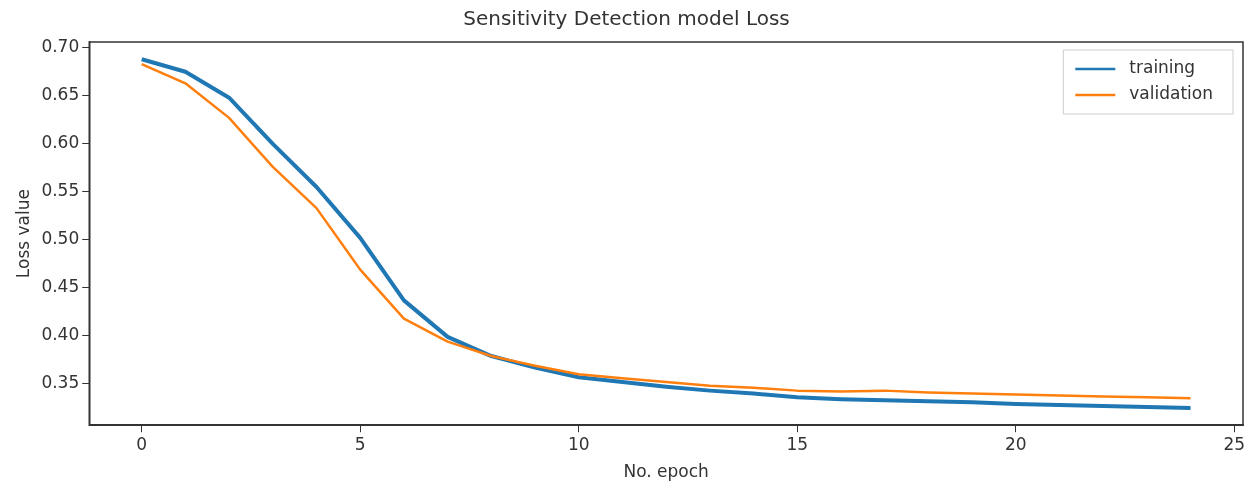 This screenshot has width=1253, height=487. I want to click on y-tick-label: 0.65, so click(60, 94).